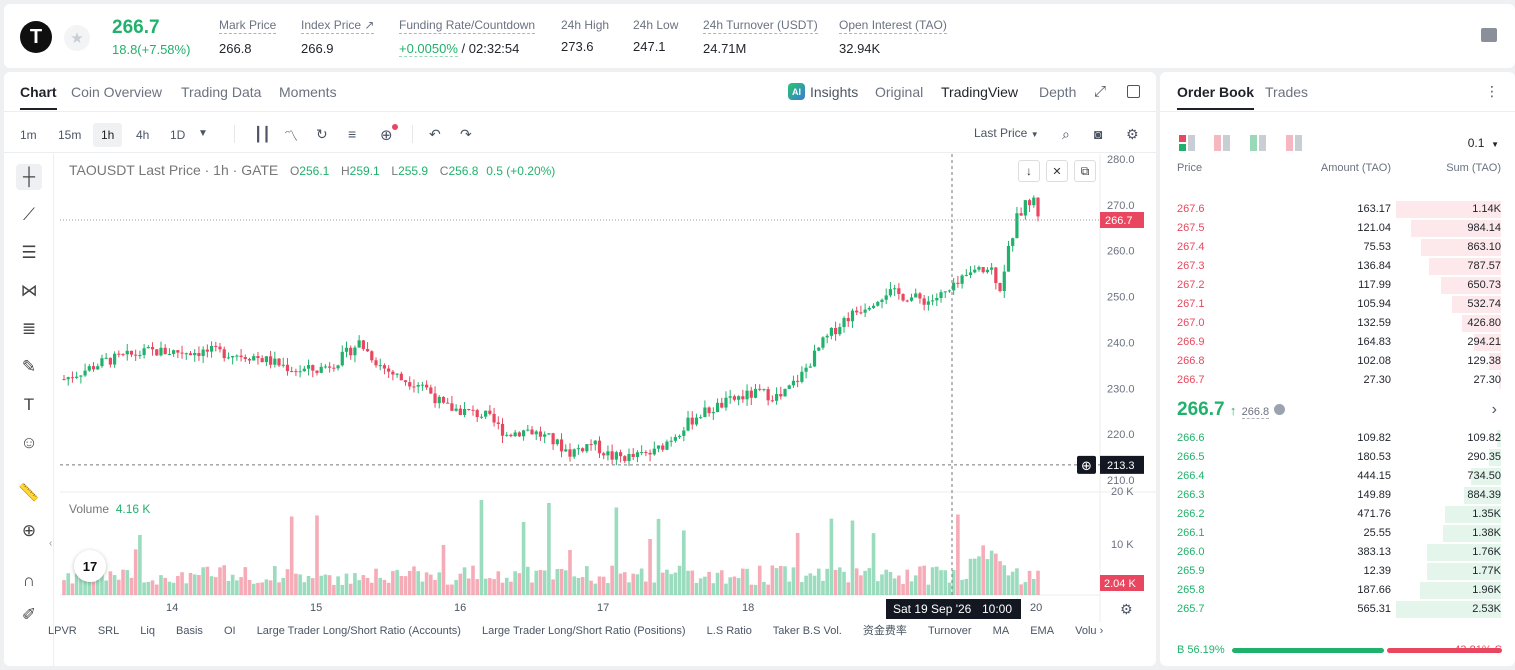  I want to click on maximize-icon: ⧉, so click(1085, 171).